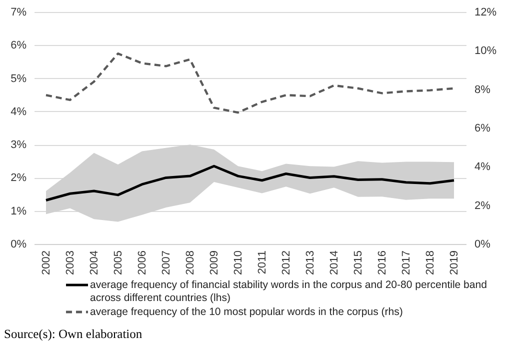 The image size is (520, 361). I want to click on x-tick-label: 2008, so click(190, 262).